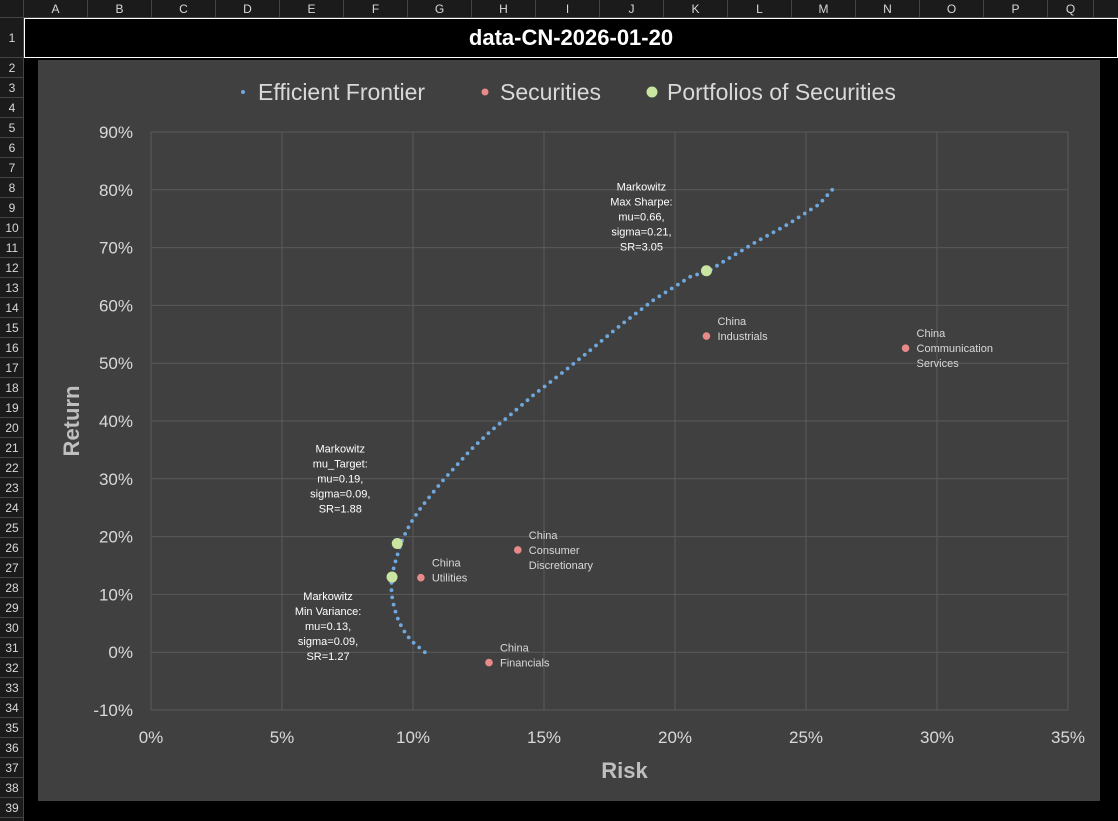 The image size is (1118, 821). I want to click on y-tick-label: 30%, so click(116, 479).